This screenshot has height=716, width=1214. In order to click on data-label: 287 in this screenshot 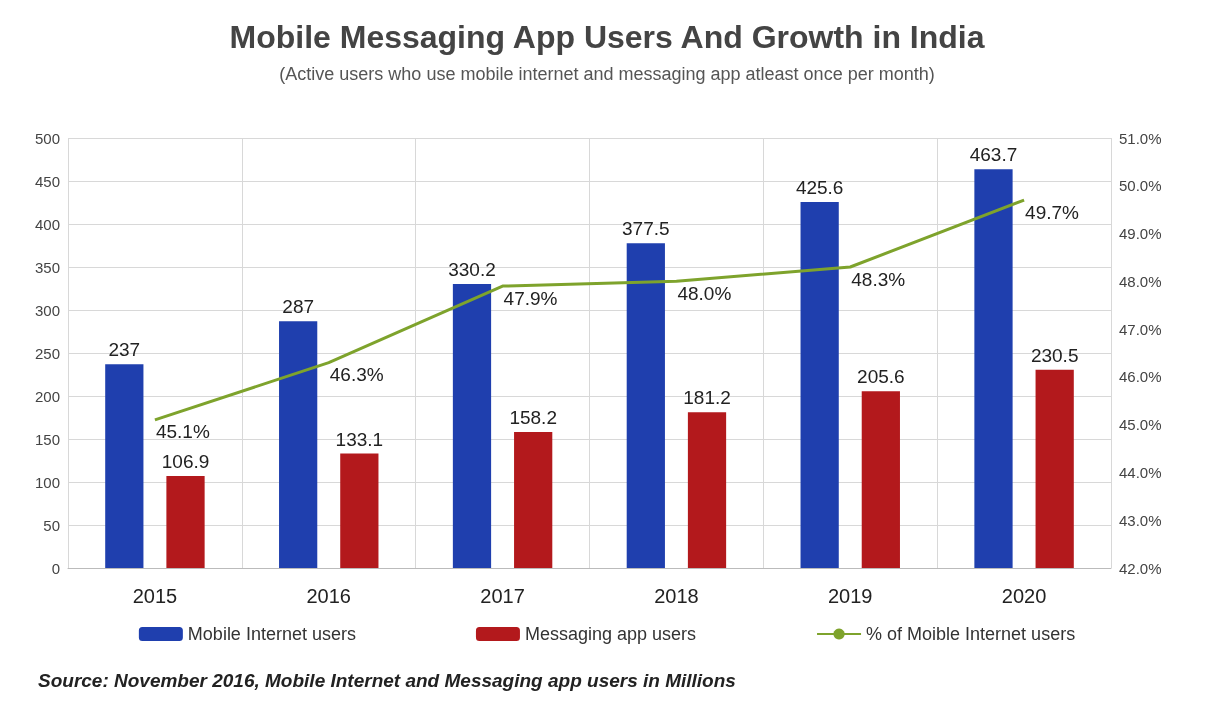, I will do `click(298, 307)`.